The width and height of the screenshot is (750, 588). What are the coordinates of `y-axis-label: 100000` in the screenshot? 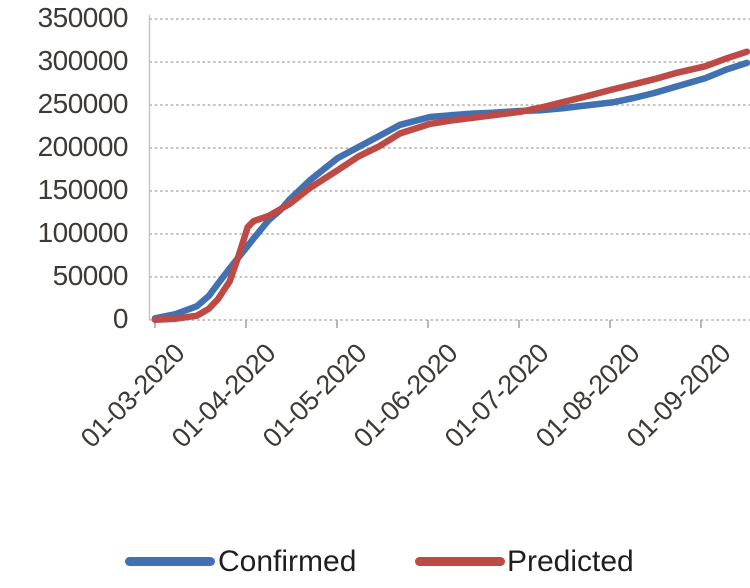 It's located at (83, 232).